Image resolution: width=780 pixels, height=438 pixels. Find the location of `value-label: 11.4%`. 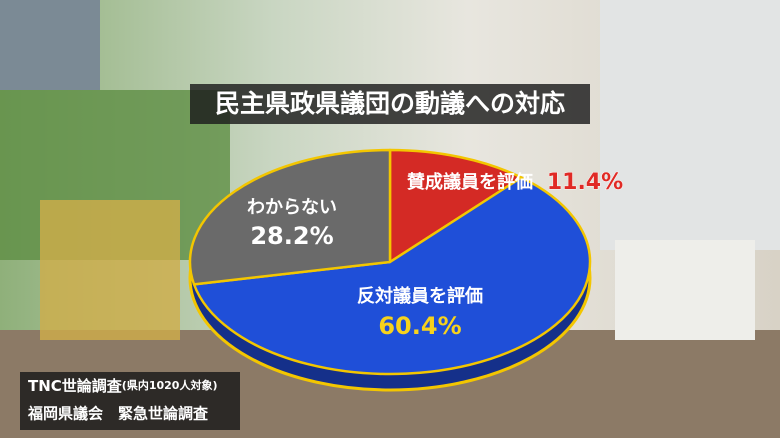

value-label: 11.4% is located at coordinates (585, 182).